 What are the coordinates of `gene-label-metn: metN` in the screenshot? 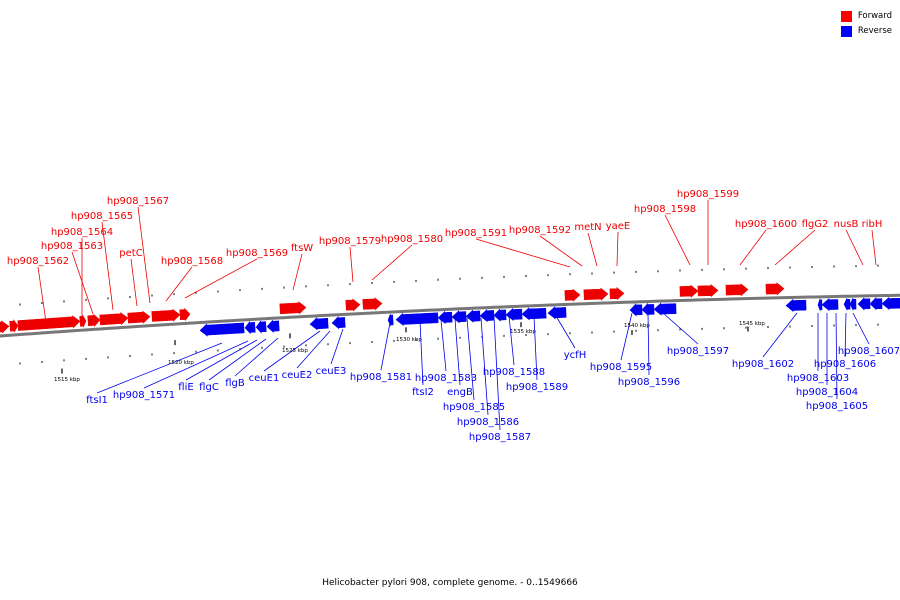 It's located at (587, 227).